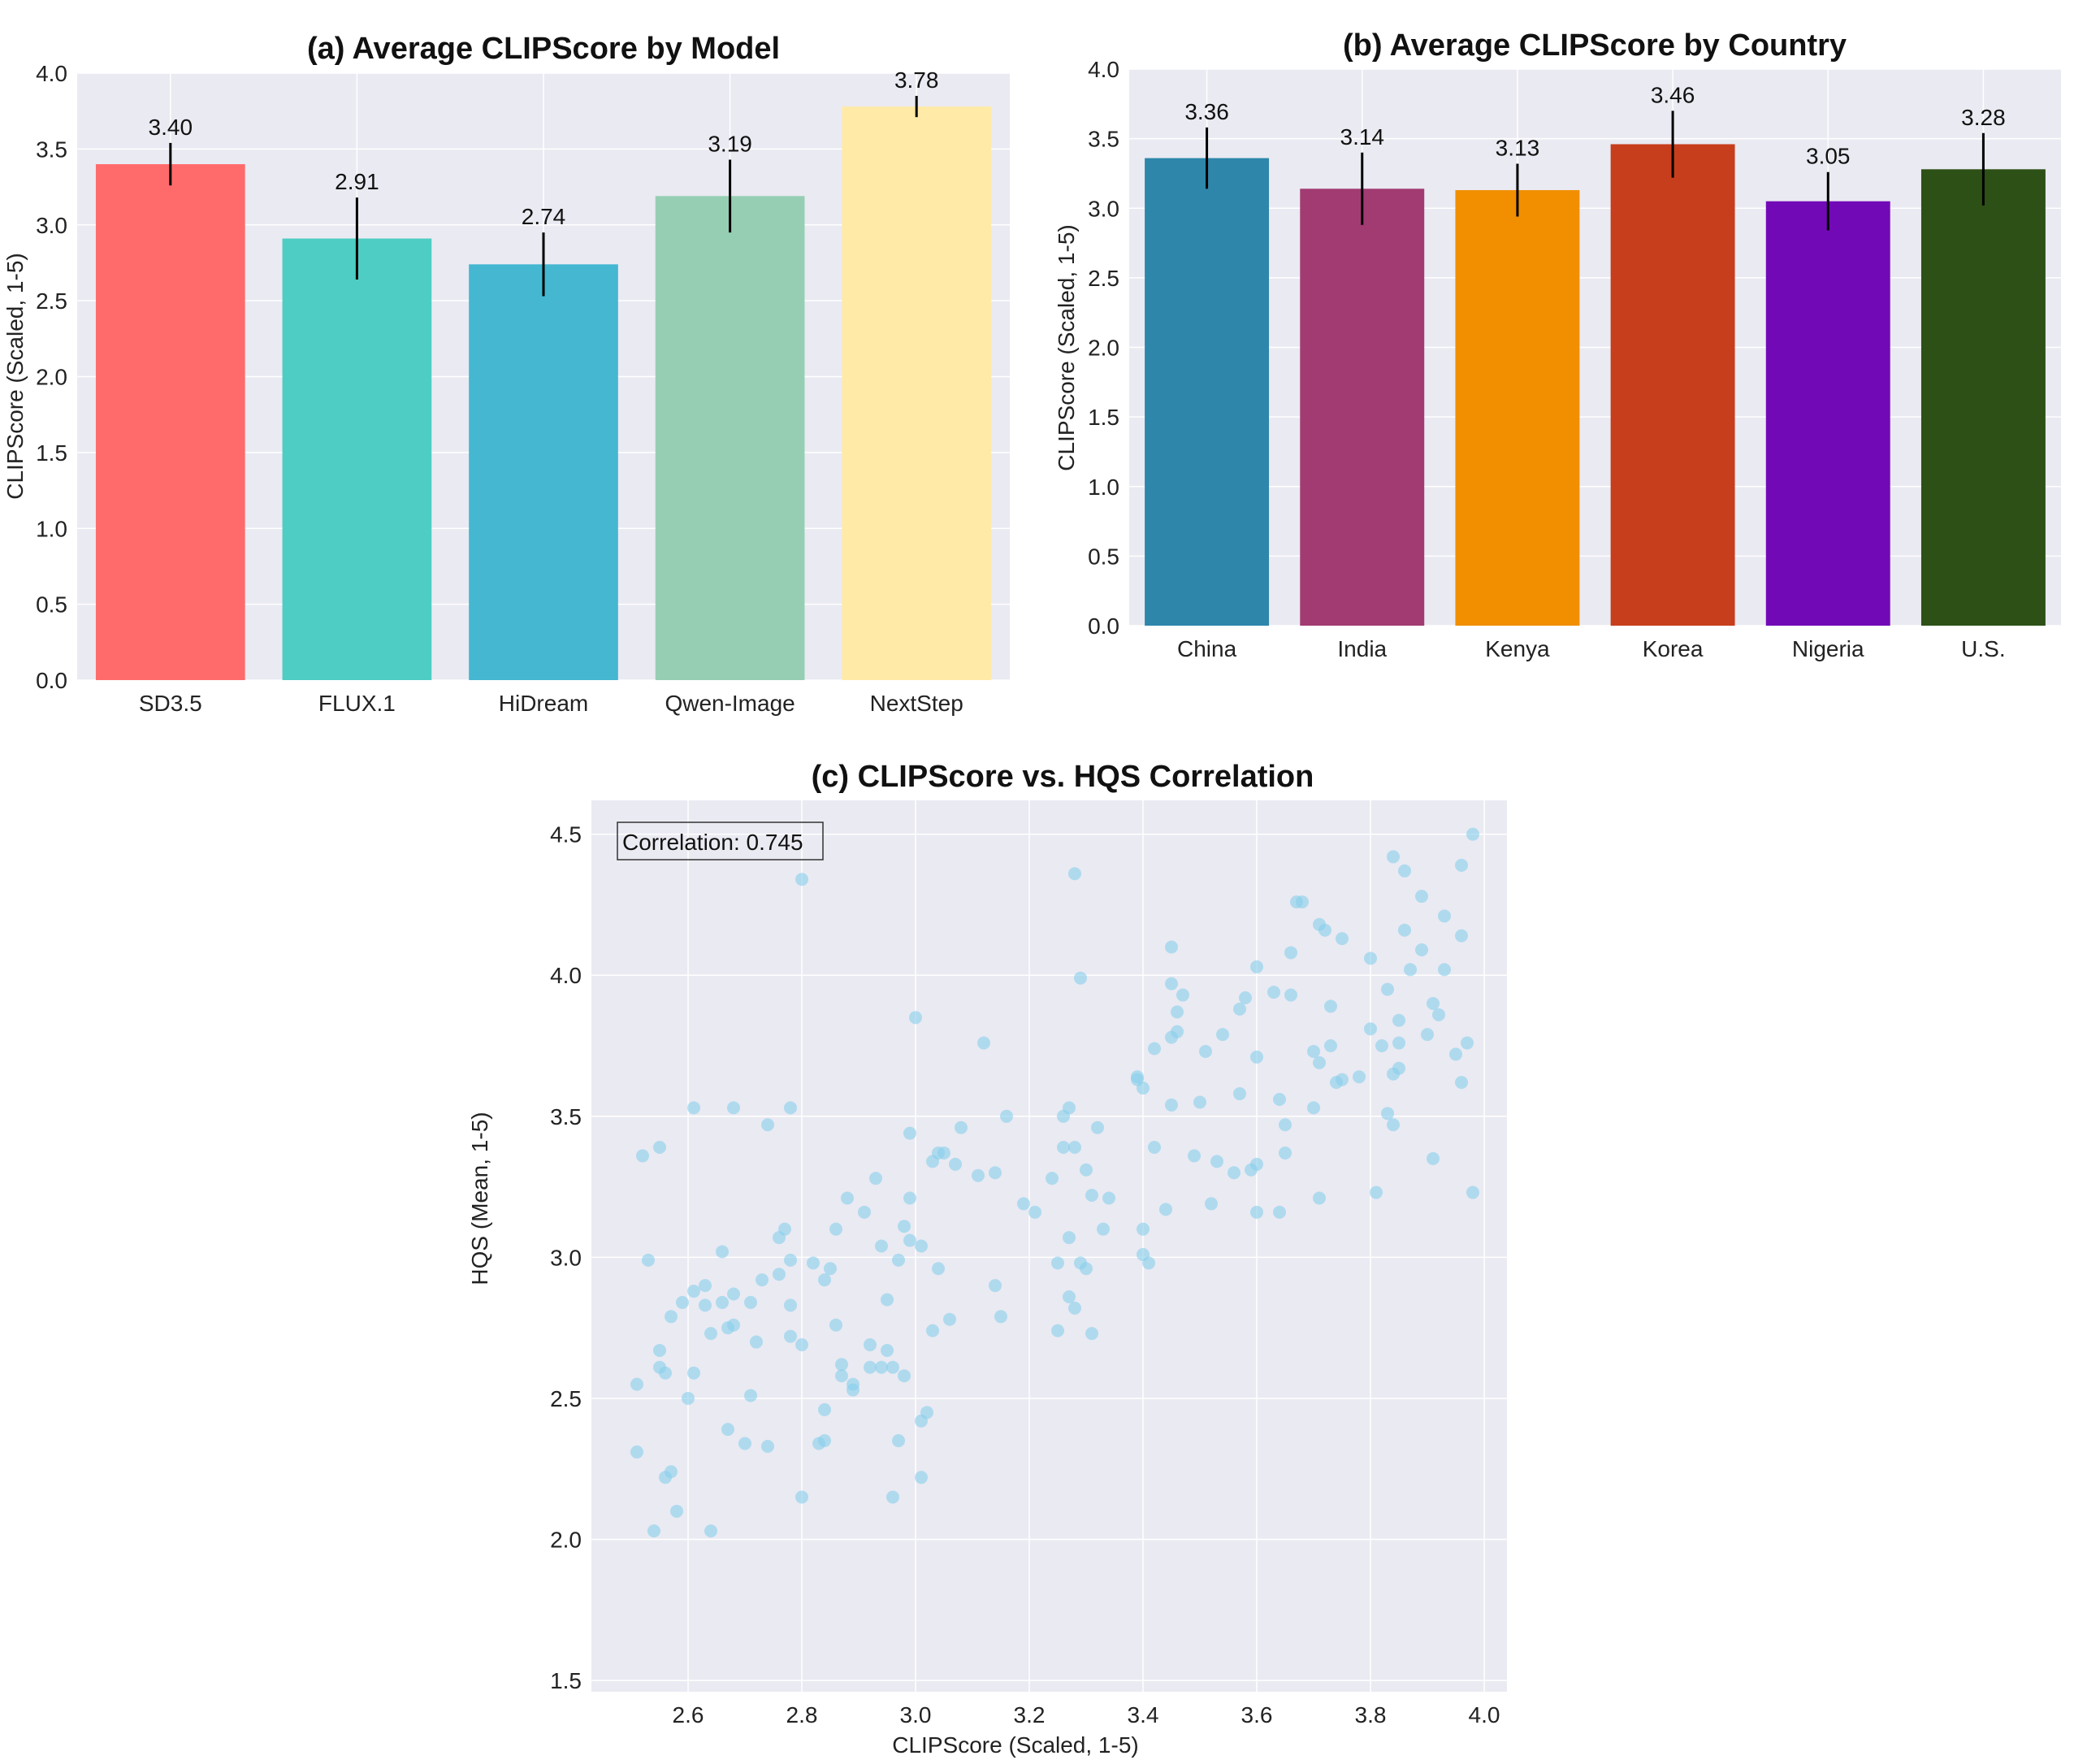 The width and height of the screenshot is (2100, 1760). What do you see at coordinates (1829, 156) in the screenshot?
I see `b-value-label: 3.05` at bounding box center [1829, 156].